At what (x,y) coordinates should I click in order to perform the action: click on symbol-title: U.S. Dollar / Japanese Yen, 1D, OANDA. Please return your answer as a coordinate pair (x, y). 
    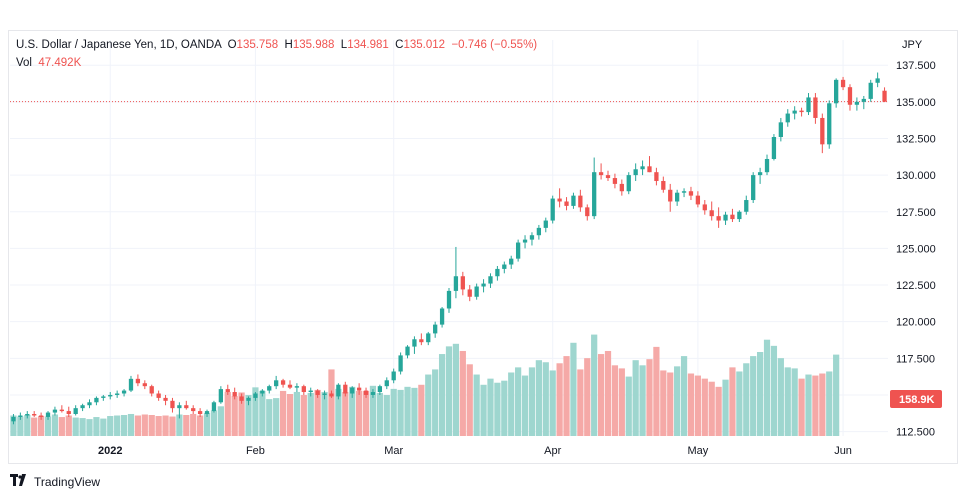
    Looking at the image, I should click on (119, 45).